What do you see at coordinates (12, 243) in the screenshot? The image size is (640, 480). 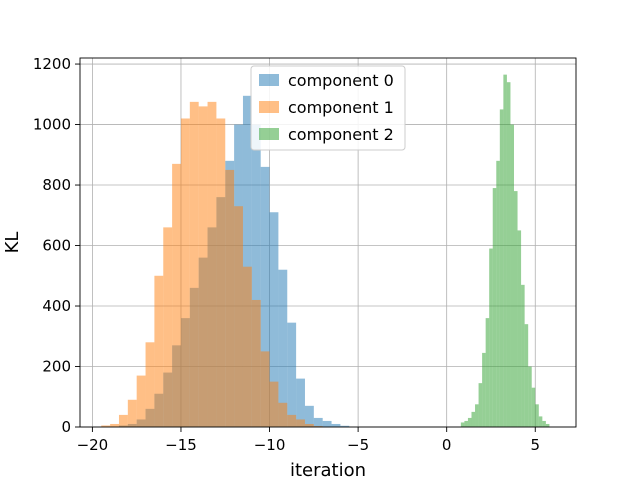 I see `y-axis-label: KL` at bounding box center [12, 243].